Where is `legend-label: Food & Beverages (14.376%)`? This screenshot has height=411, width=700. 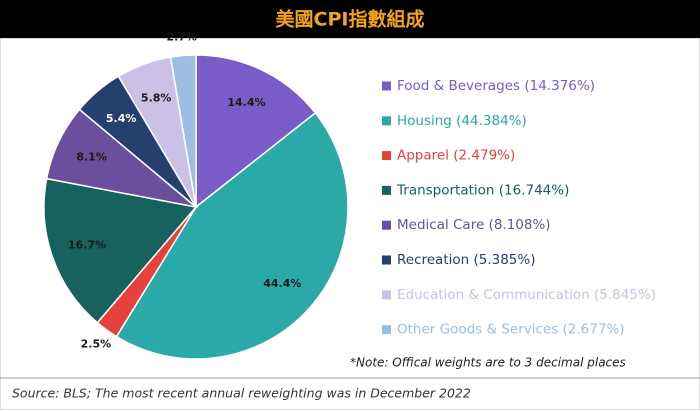 legend-label: Food & Beverages (14.376%) is located at coordinates (496, 86).